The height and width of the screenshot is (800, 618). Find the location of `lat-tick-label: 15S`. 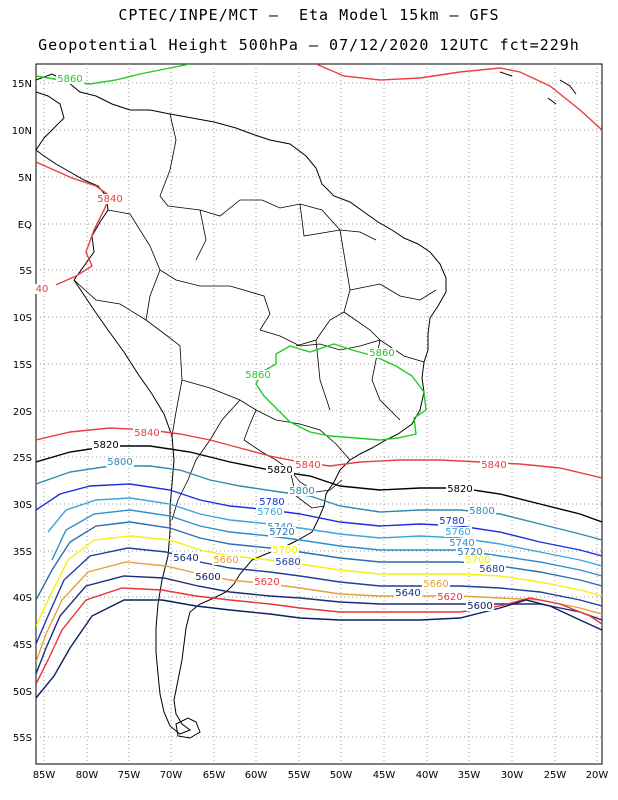

lat-tick-label: 15S is located at coordinates (22, 365).